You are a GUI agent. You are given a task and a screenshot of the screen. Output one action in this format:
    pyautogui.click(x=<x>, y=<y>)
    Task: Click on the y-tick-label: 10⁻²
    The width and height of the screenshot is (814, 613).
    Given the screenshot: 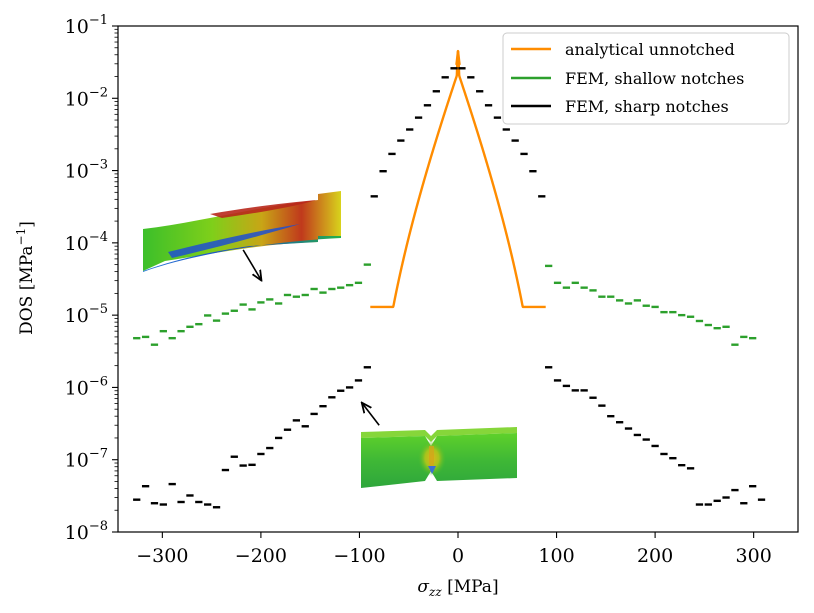 What is the action you would take?
    pyautogui.click(x=86, y=97)
    